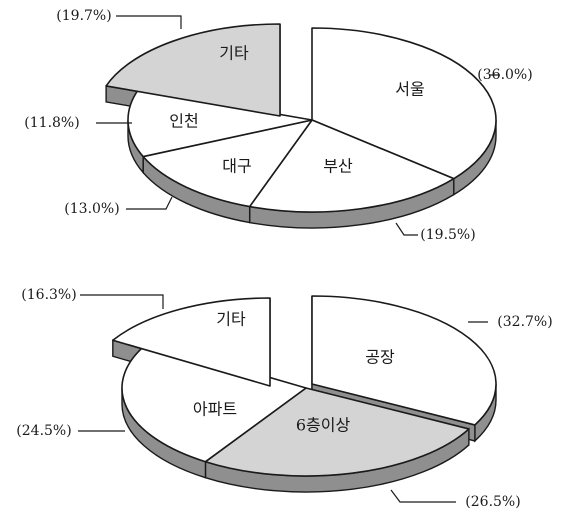 This screenshot has width=578, height=516. What do you see at coordinates (51, 123) in the screenshot?
I see `value-label-item-3: (11.8%)` at bounding box center [51, 123].